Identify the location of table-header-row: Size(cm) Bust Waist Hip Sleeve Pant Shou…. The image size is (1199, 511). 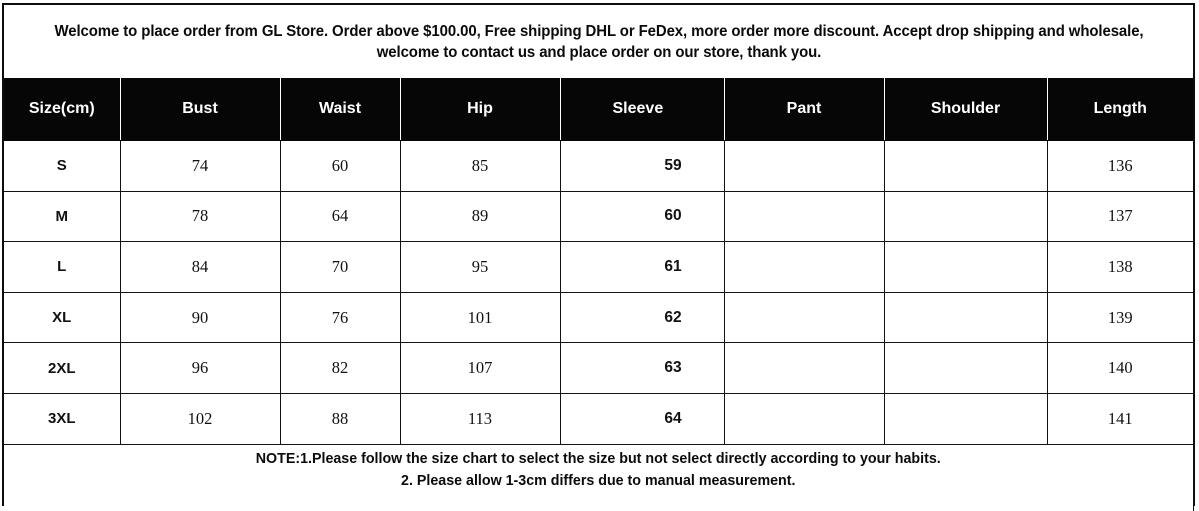
(598, 109).